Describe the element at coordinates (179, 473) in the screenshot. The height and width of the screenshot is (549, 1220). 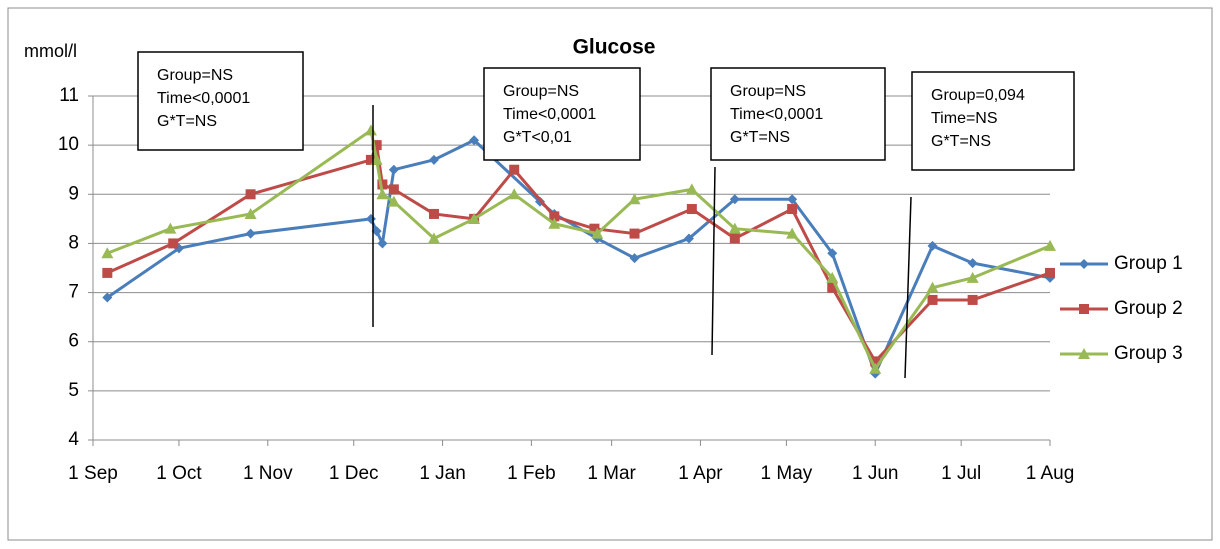
I see `x-tick-label: 1 Oct` at that location.